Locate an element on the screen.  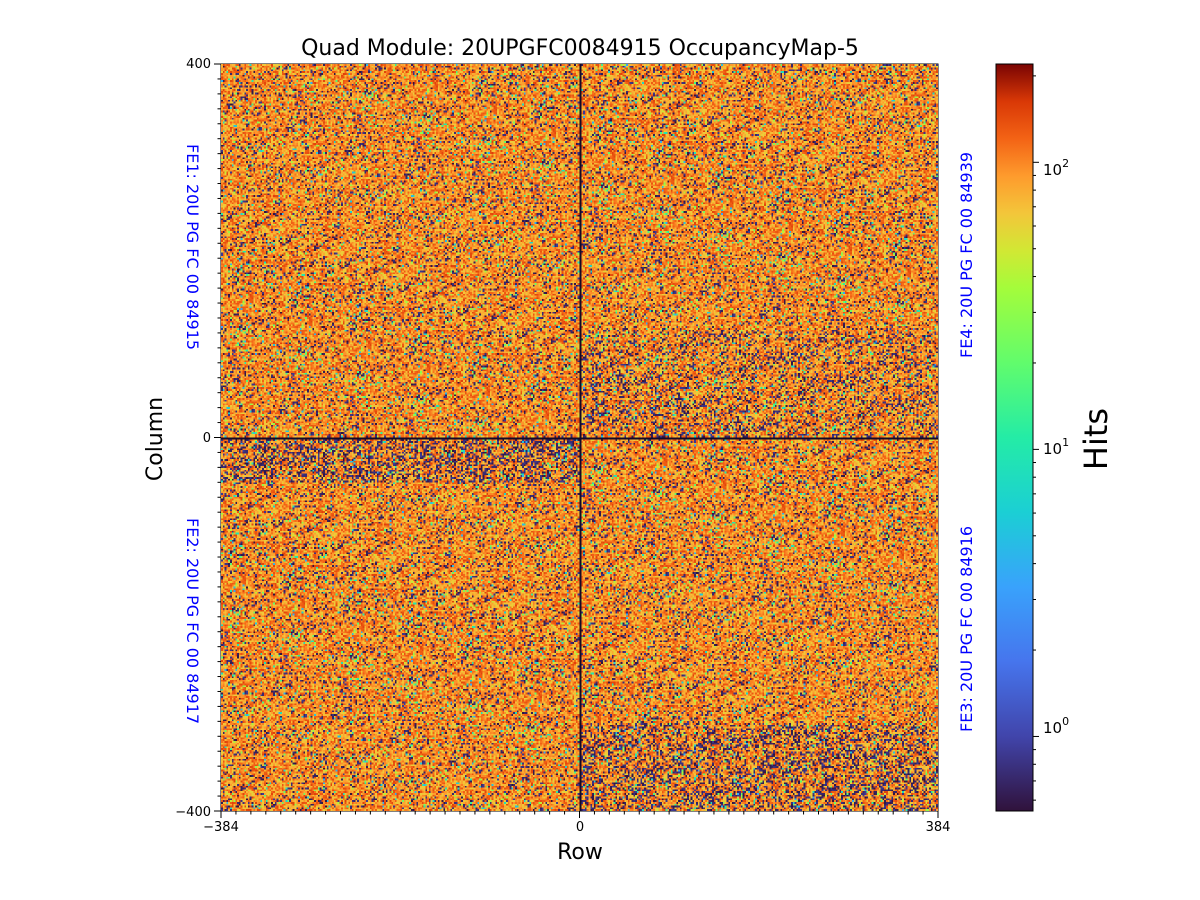
cb10-base: 10 is located at coordinates (1052, 449).